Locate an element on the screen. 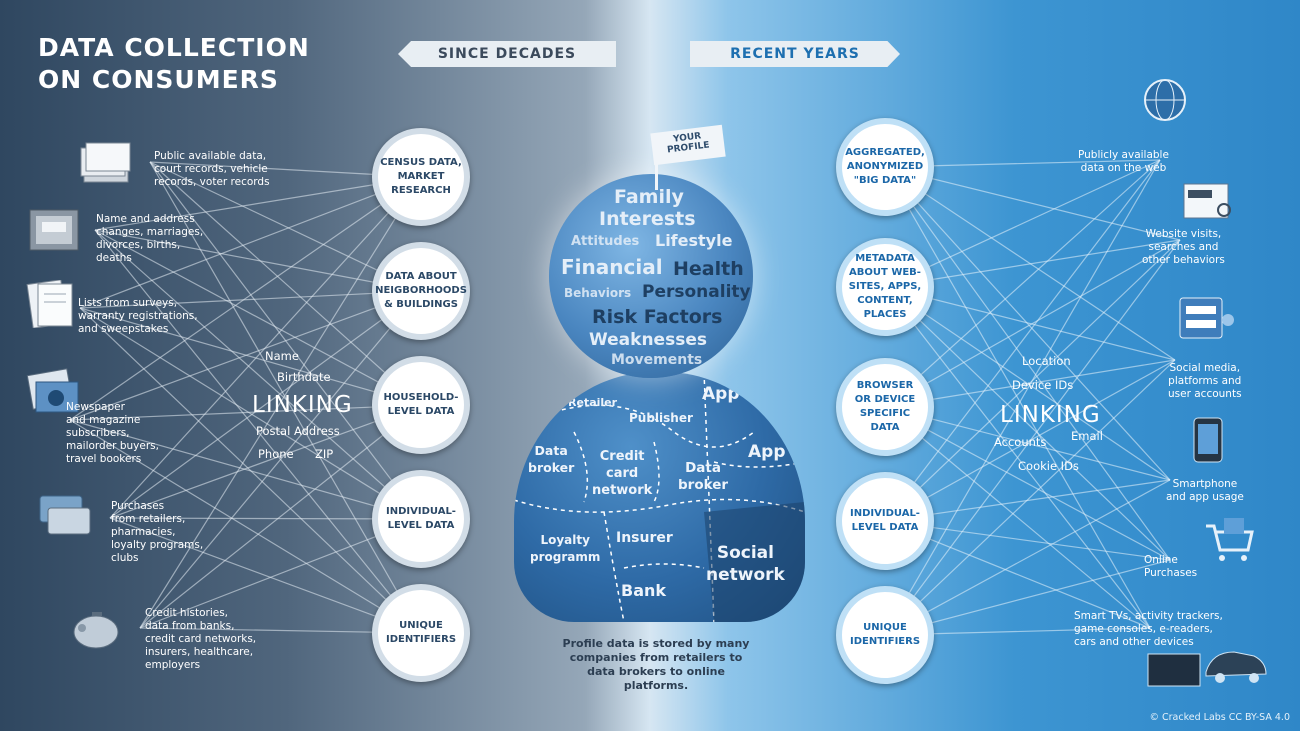 This screenshot has height=731, width=1300. documents-icon is located at coordinates (105, 162).